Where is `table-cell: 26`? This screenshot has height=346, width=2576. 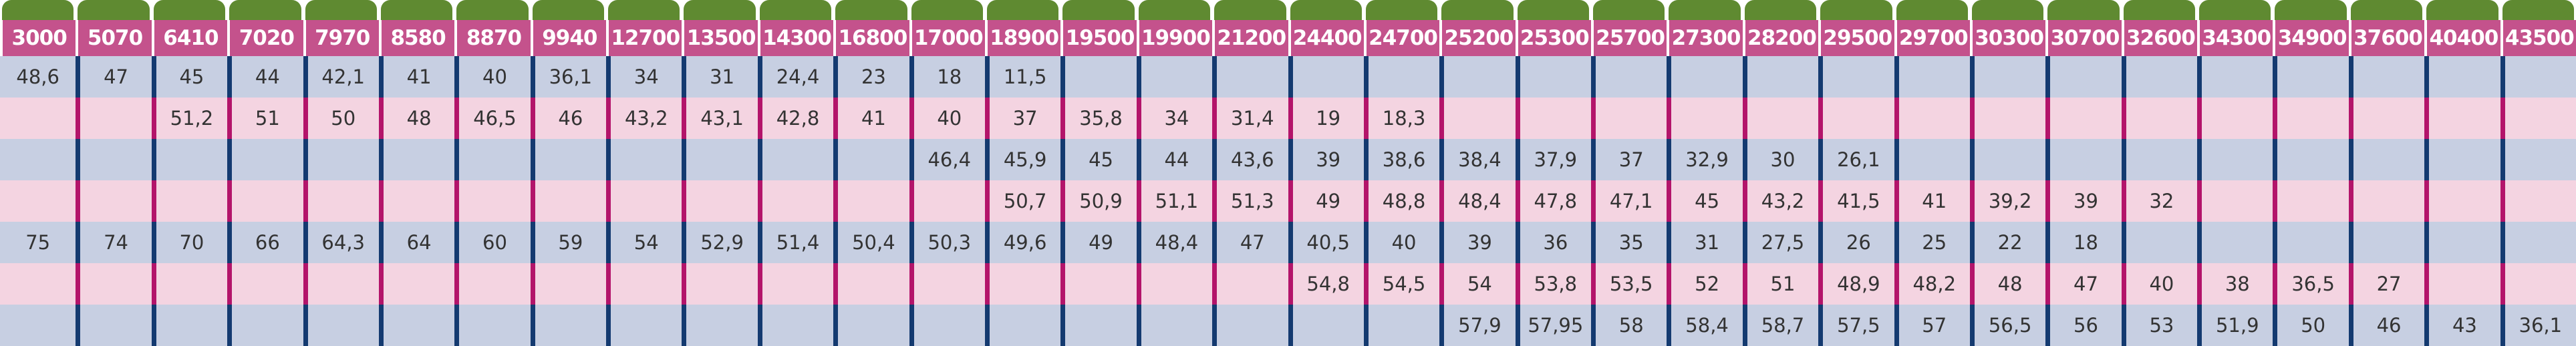 table-cell: 26 is located at coordinates (1856, 242).